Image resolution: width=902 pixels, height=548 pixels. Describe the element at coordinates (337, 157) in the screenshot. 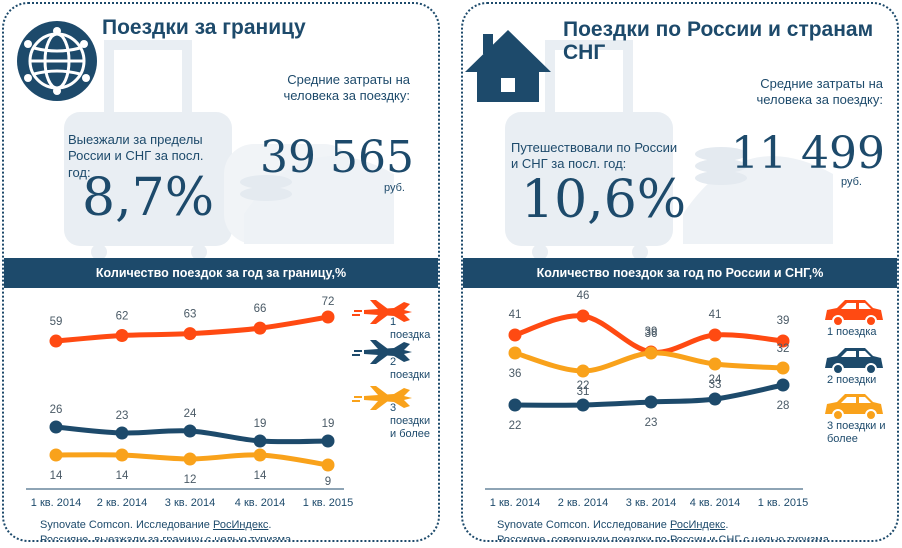

I see `cost-value: 39 565` at that location.